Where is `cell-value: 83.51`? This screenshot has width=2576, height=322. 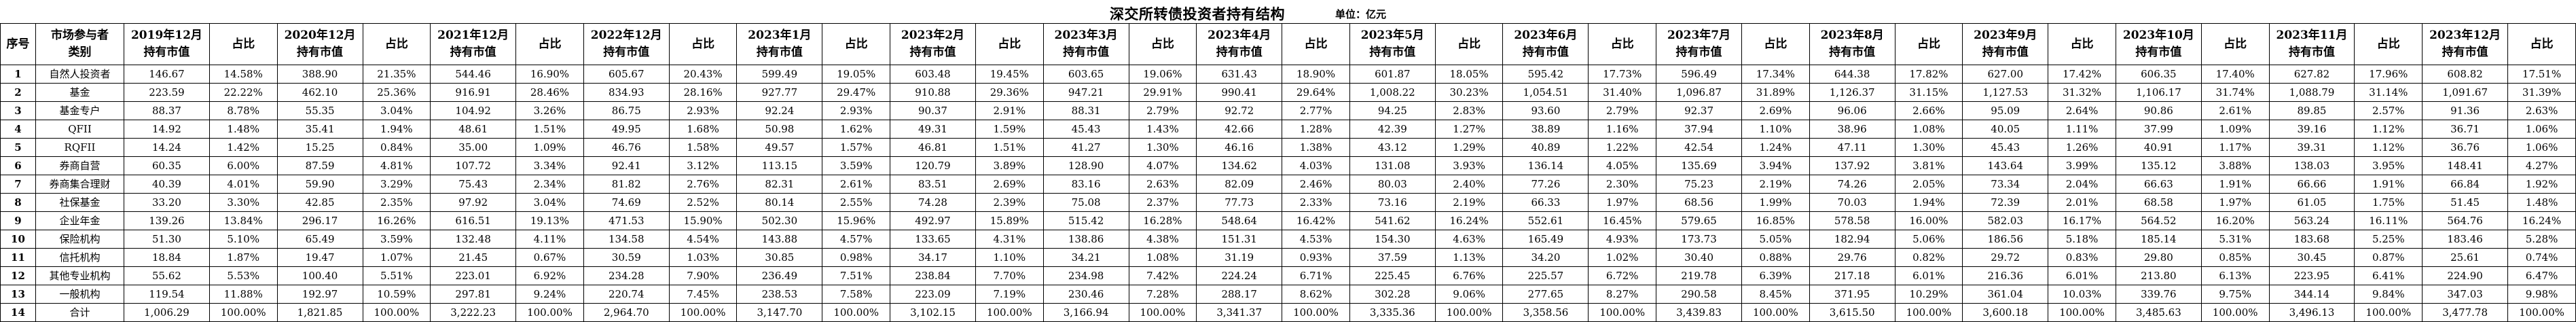 cell-value: 83.51 is located at coordinates (933, 185).